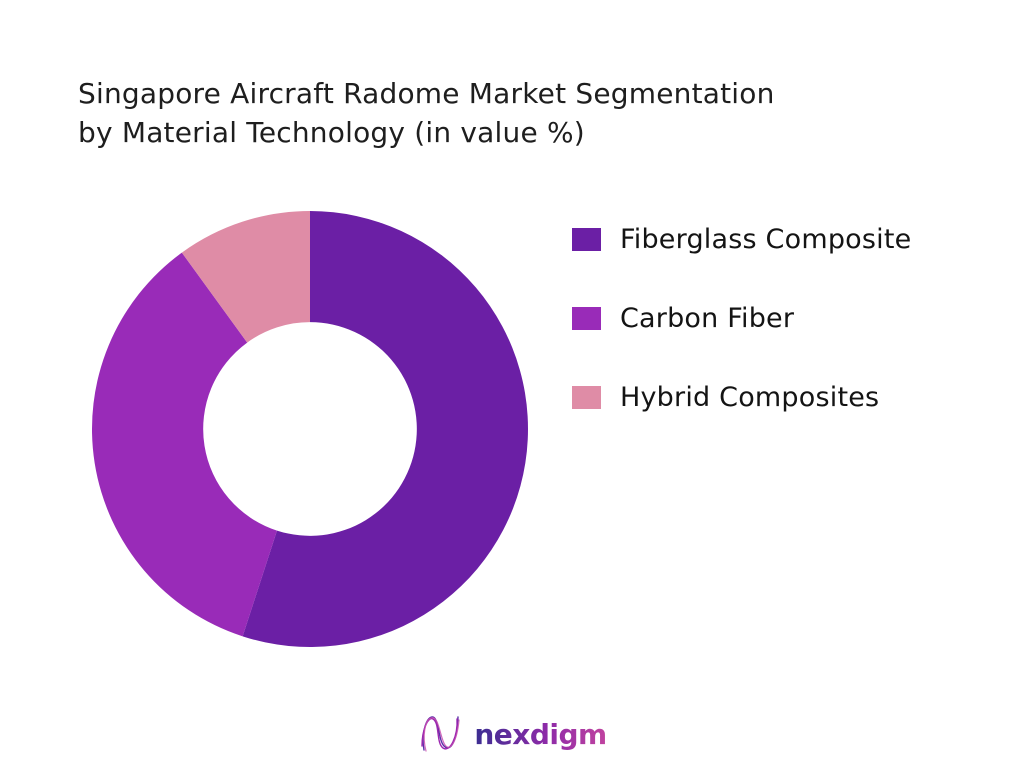 The image size is (1024, 768). I want to click on legend-item-hybrid-composites: Hybrid Composites, so click(741, 397).